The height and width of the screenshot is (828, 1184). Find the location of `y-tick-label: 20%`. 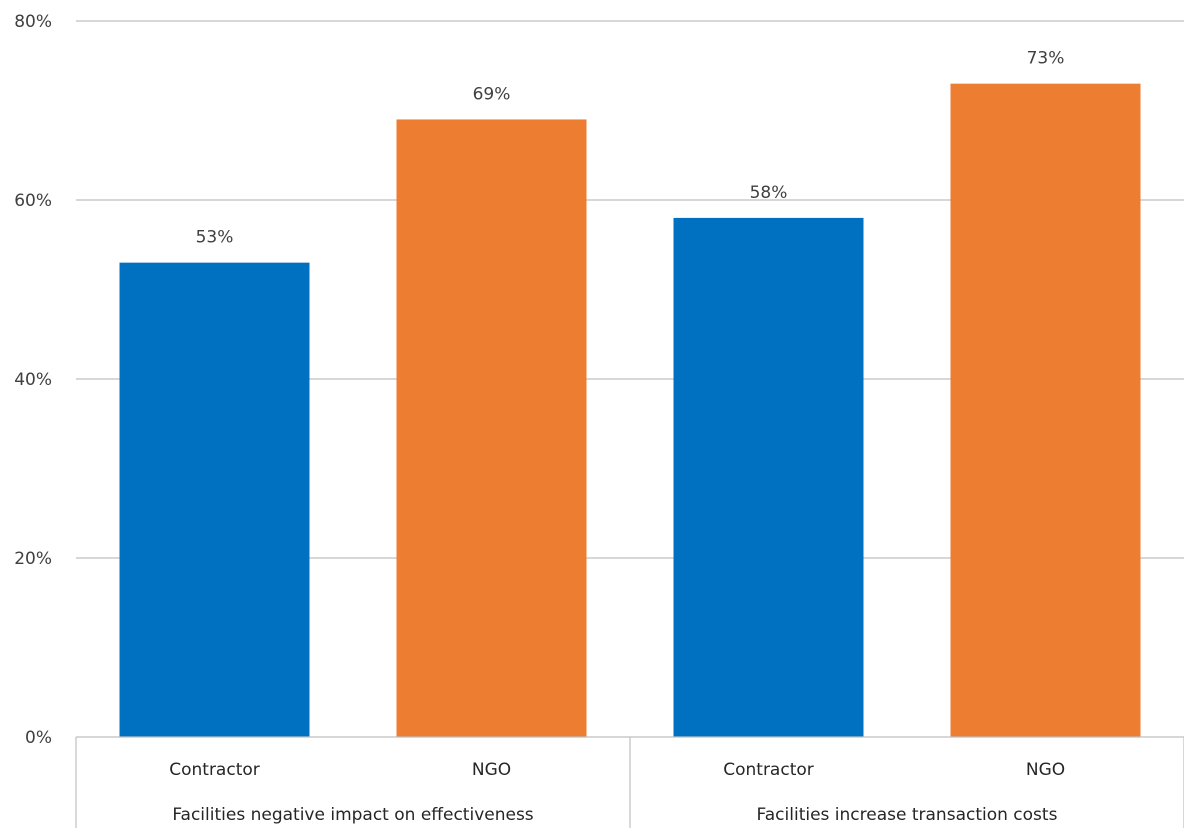

y-tick-label: 20% is located at coordinates (33, 559).